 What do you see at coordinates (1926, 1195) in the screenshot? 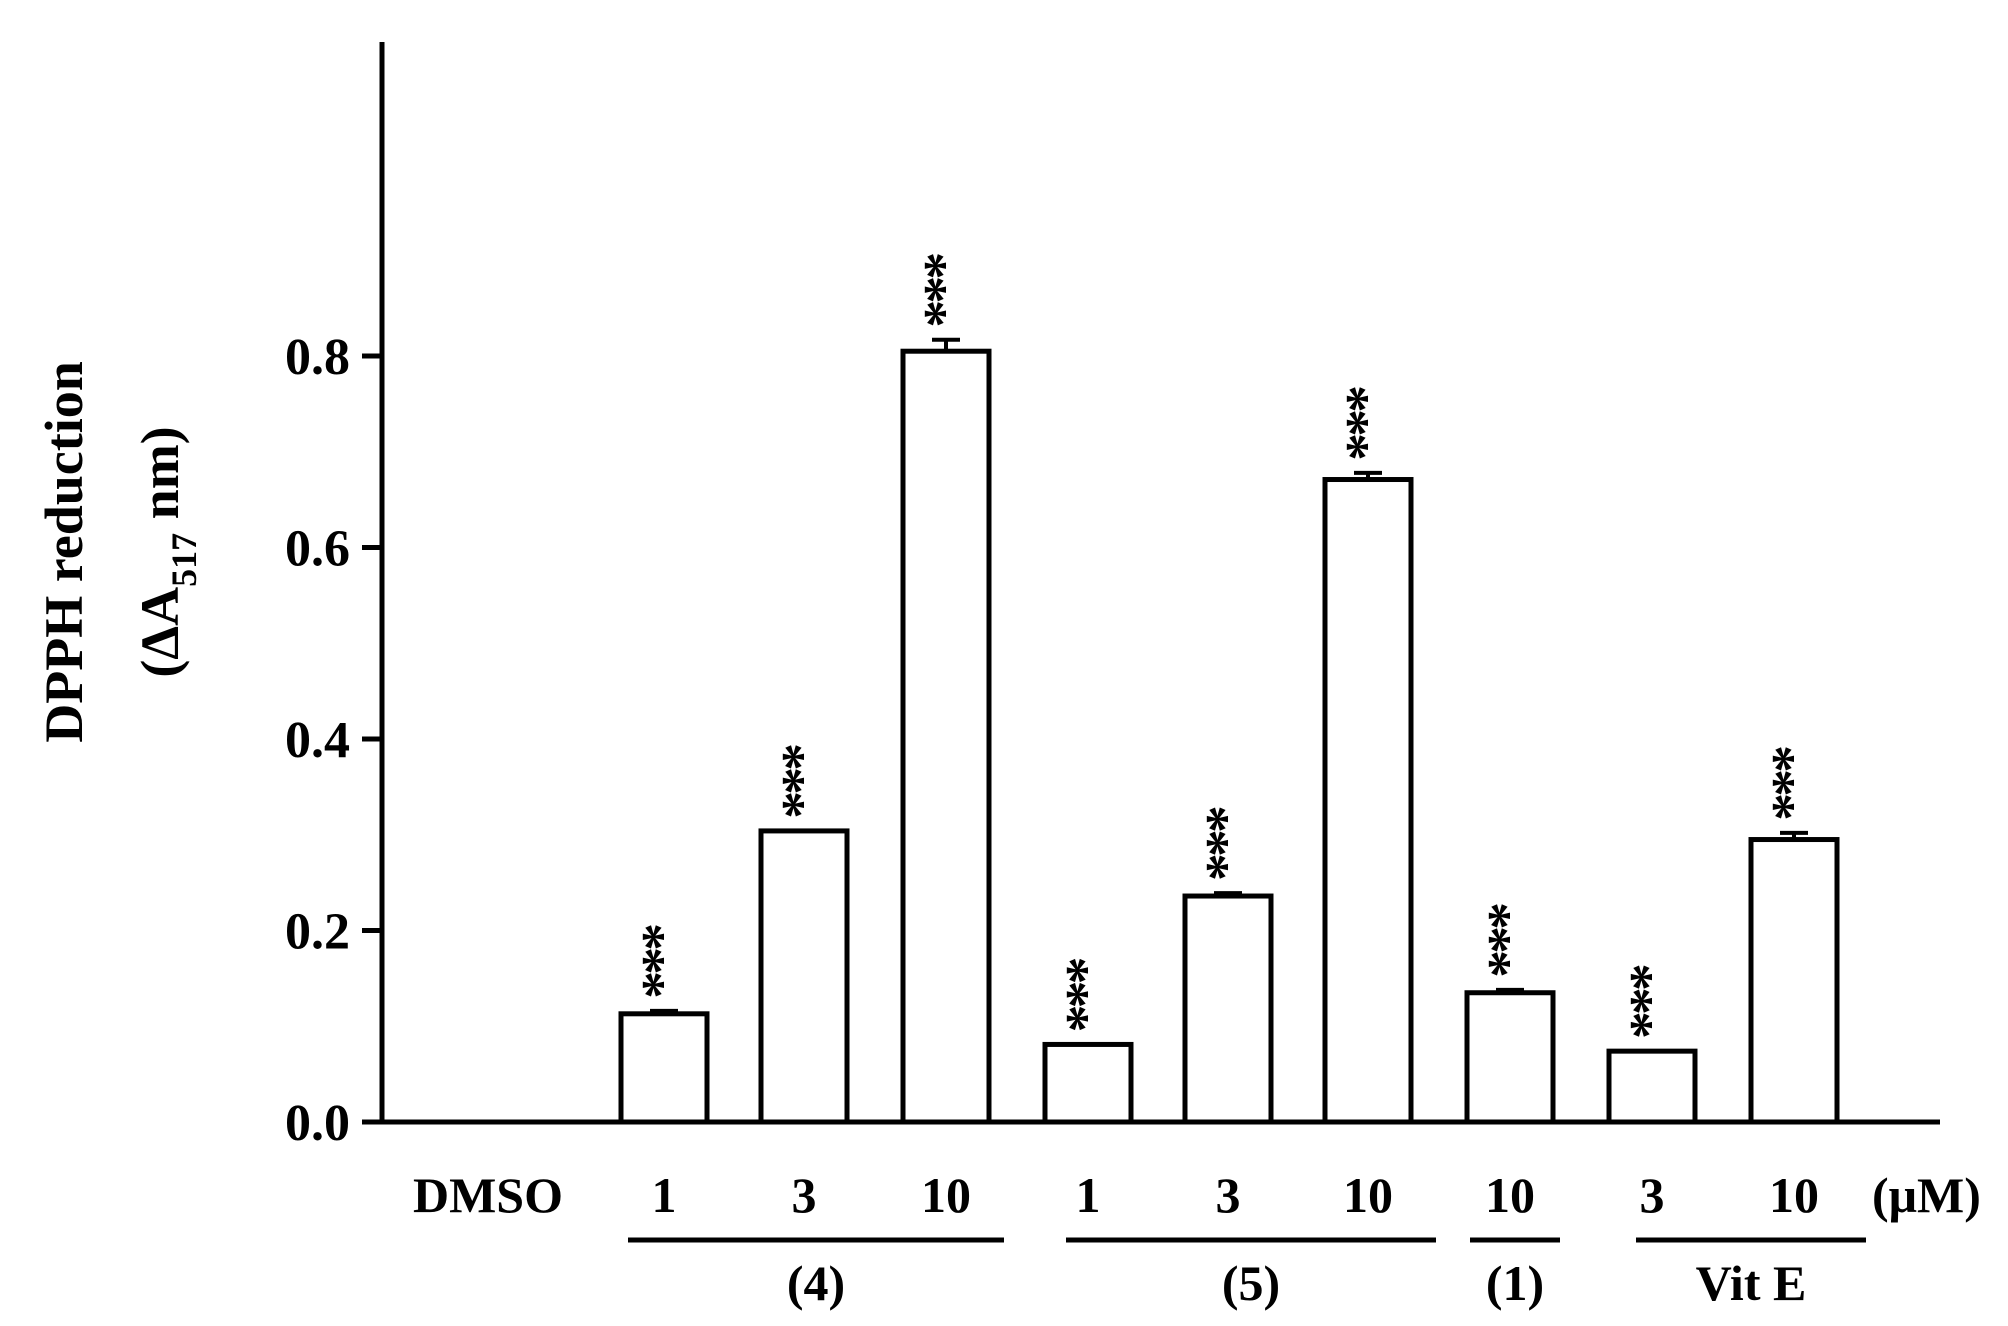
I see `unit-label: (μM)` at bounding box center [1926, 1195].